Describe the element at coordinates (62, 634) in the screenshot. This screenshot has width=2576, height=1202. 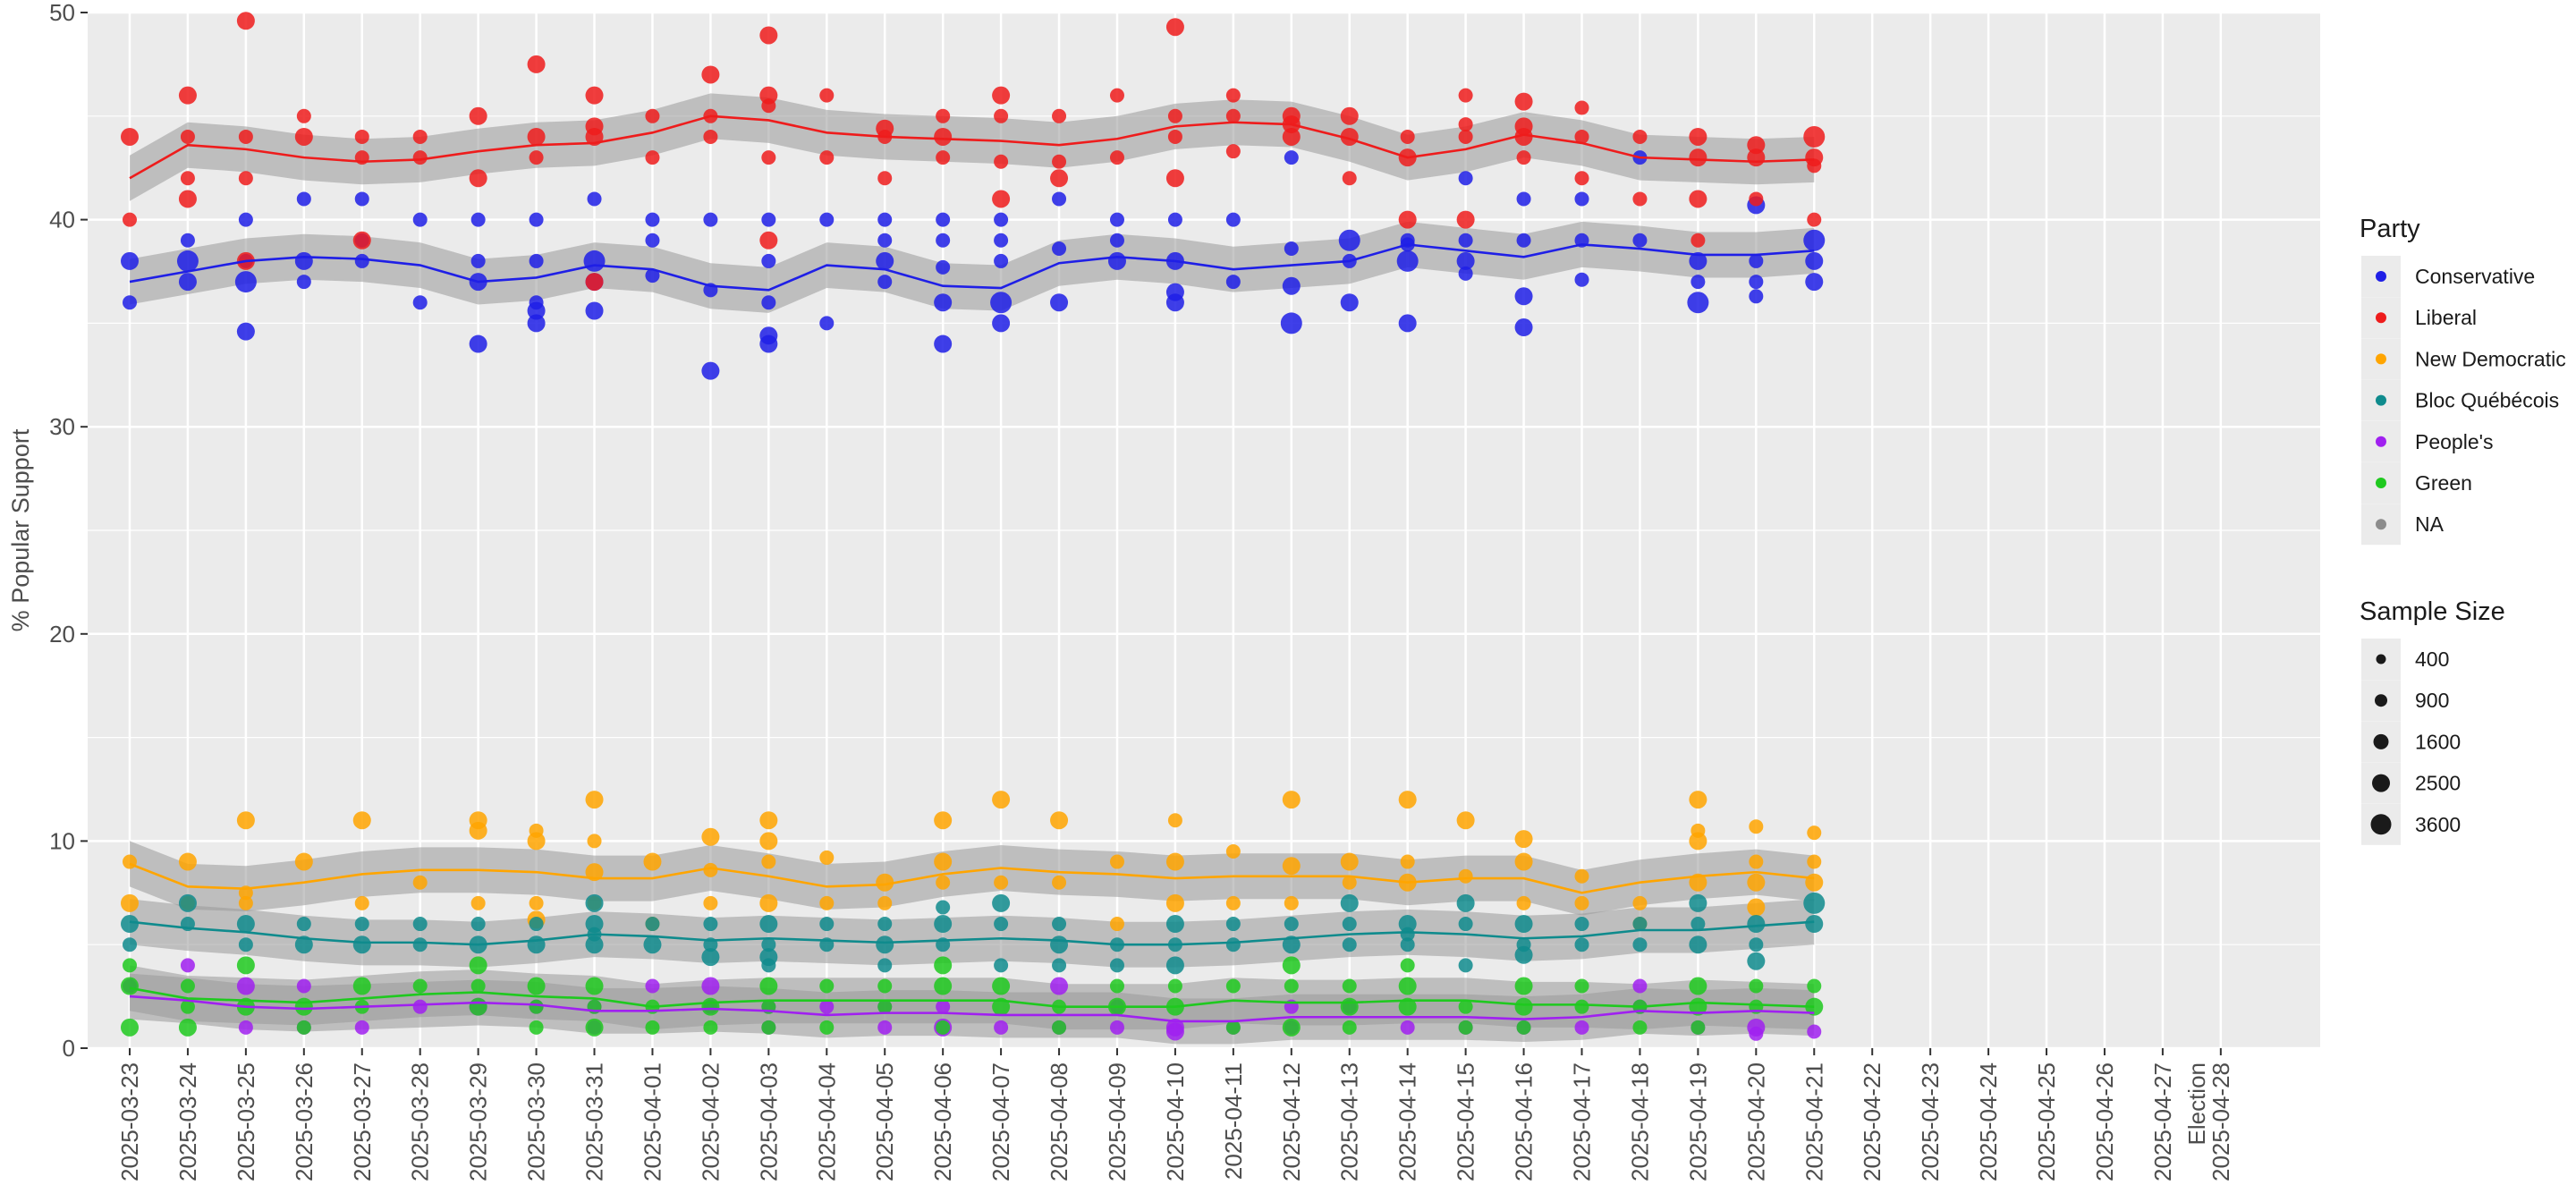
I see `y-tick-label: 20` at that location.